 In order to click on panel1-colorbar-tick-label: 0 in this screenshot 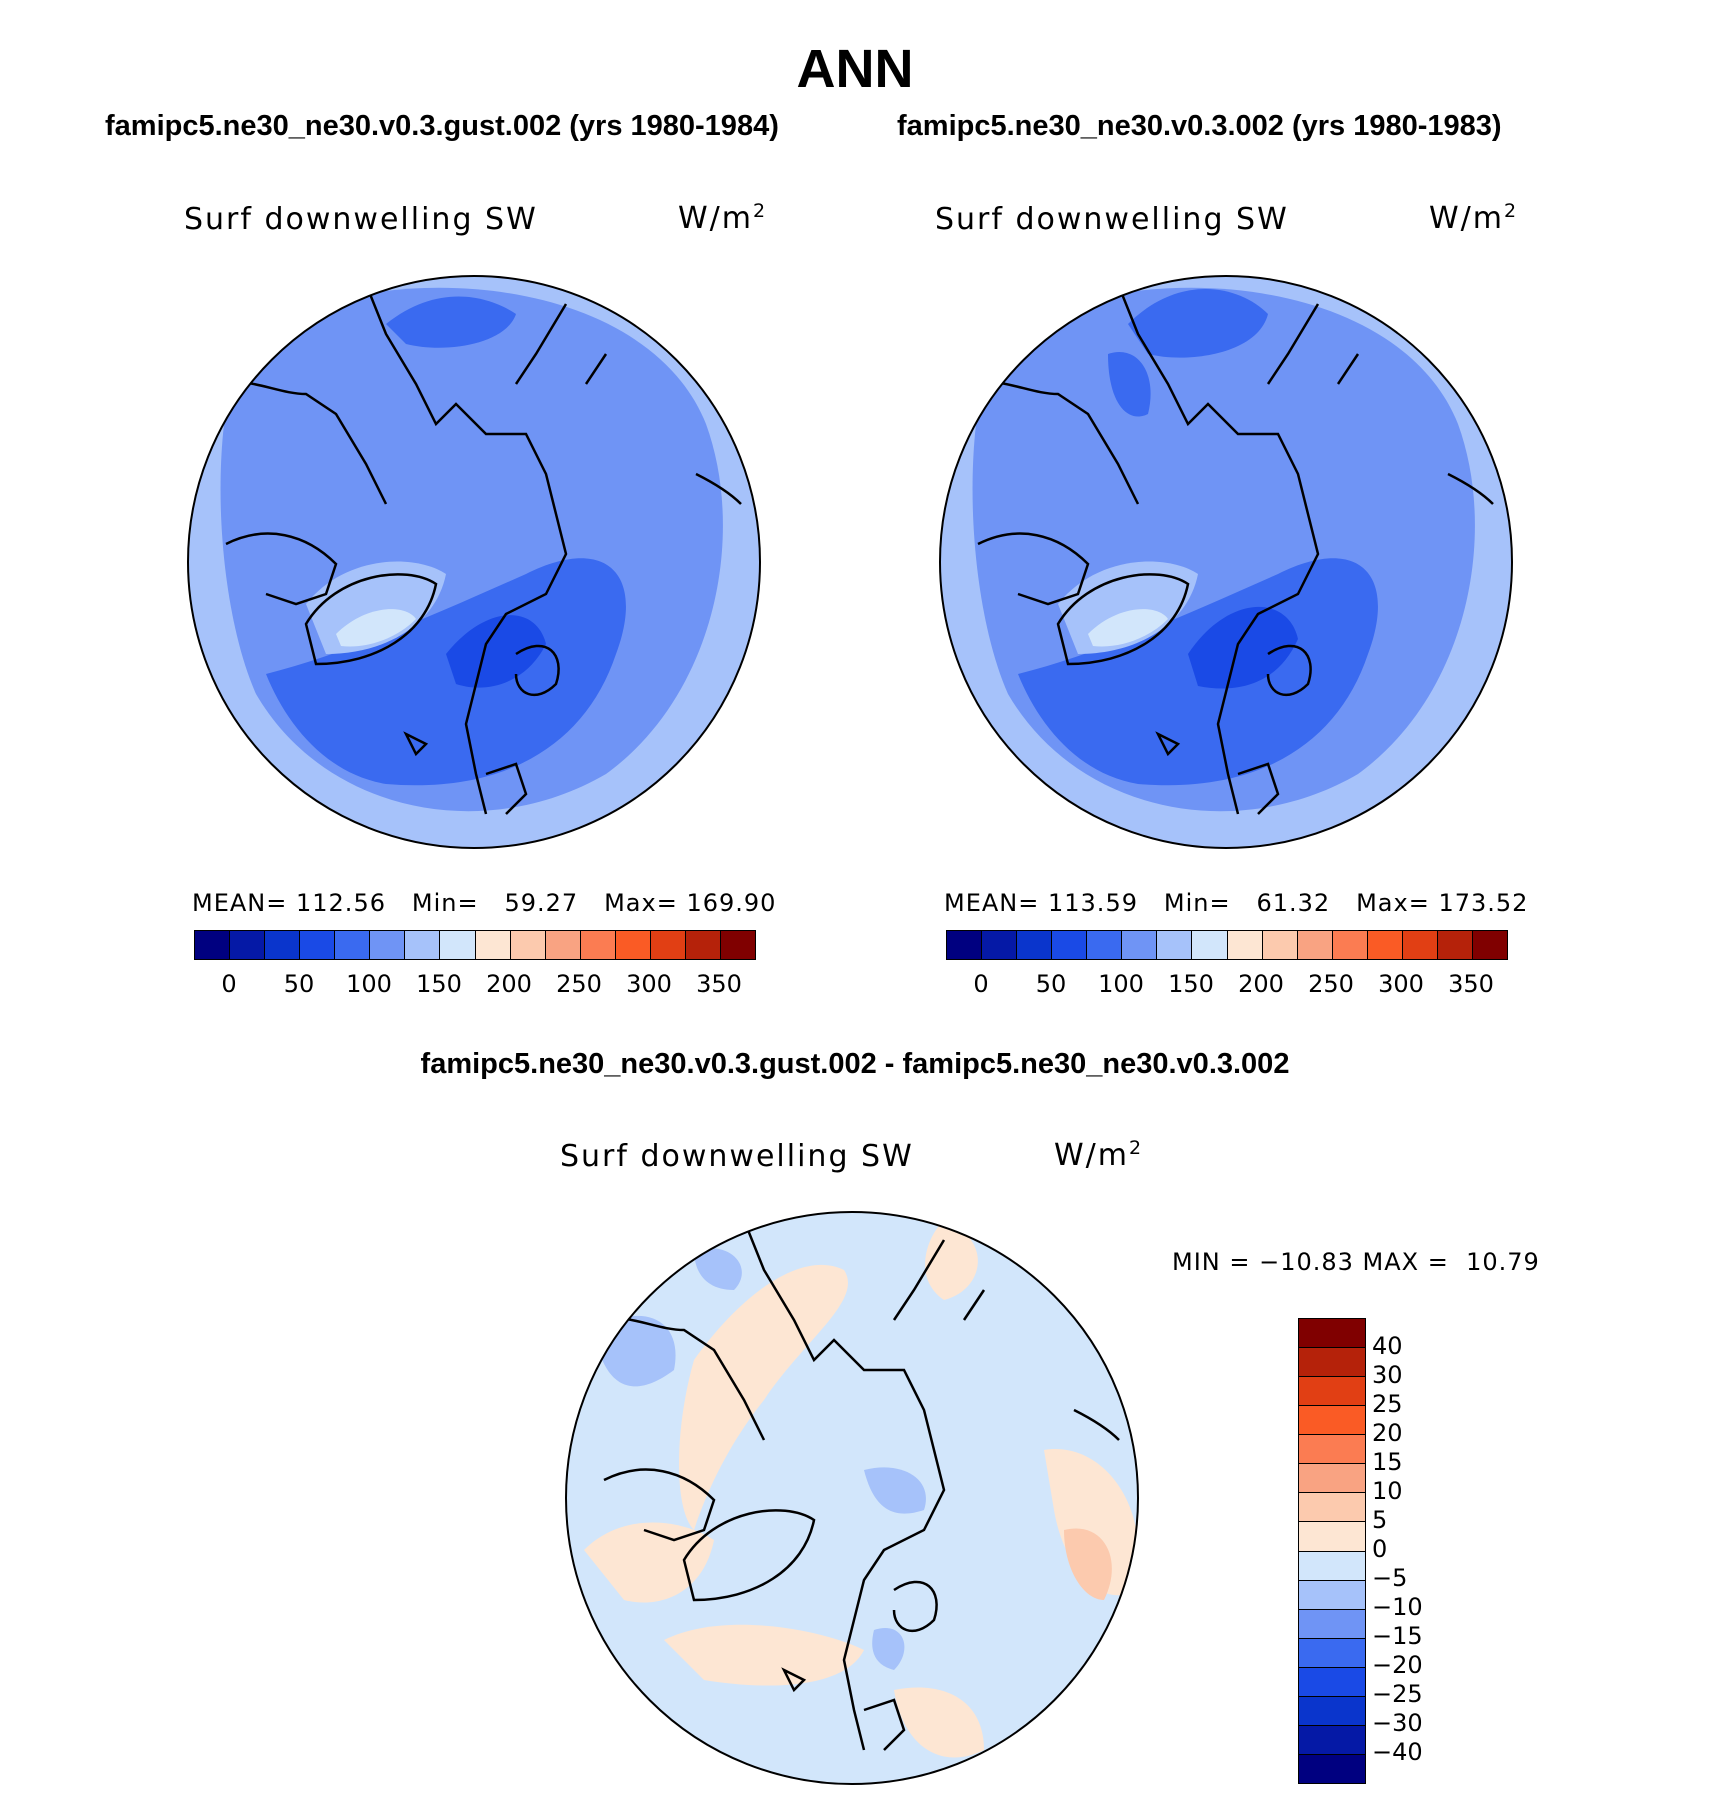, I will do `click(229, 984)`.